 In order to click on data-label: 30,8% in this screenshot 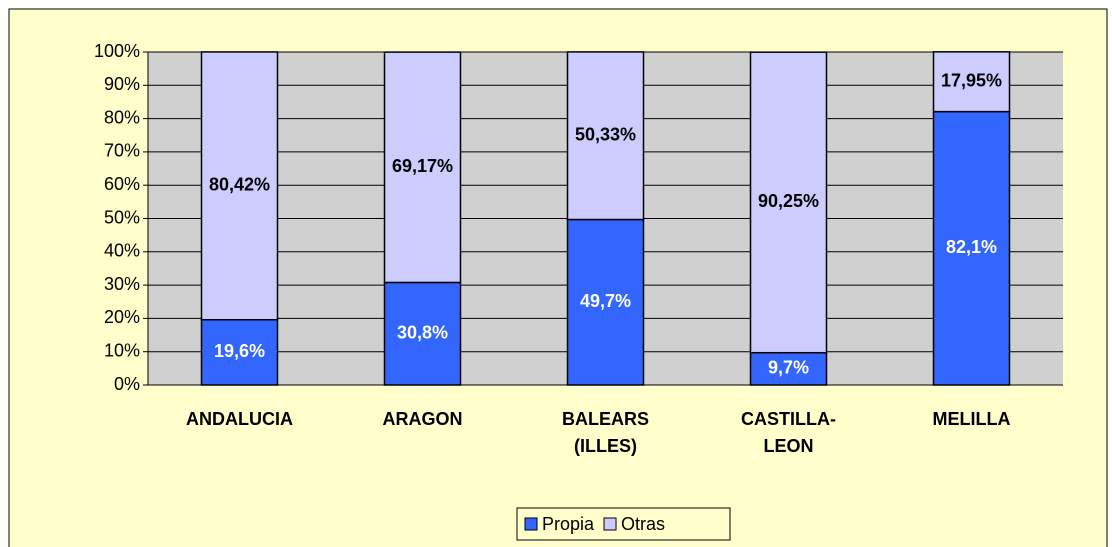, I will do `click(422, 332)`.